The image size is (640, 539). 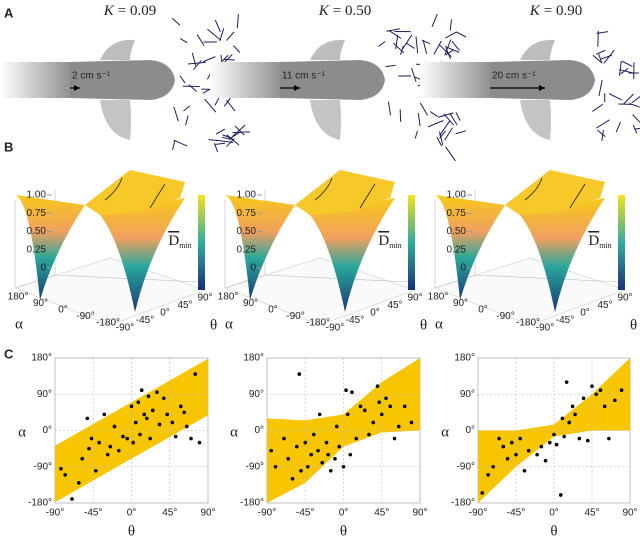 What do you see at coordinates (535, 11) in the screenshot?
I see `title-symbol: K` at bounding box center [535, 11].